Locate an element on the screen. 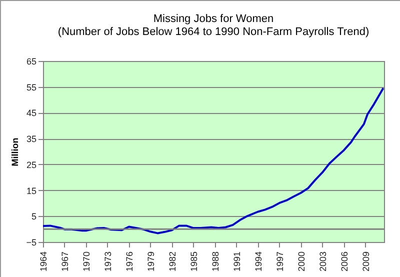 Image resolution: width=400 pixels, height=277 pixels. x-tick-label: 1997 is located at coordinates (279, 262).